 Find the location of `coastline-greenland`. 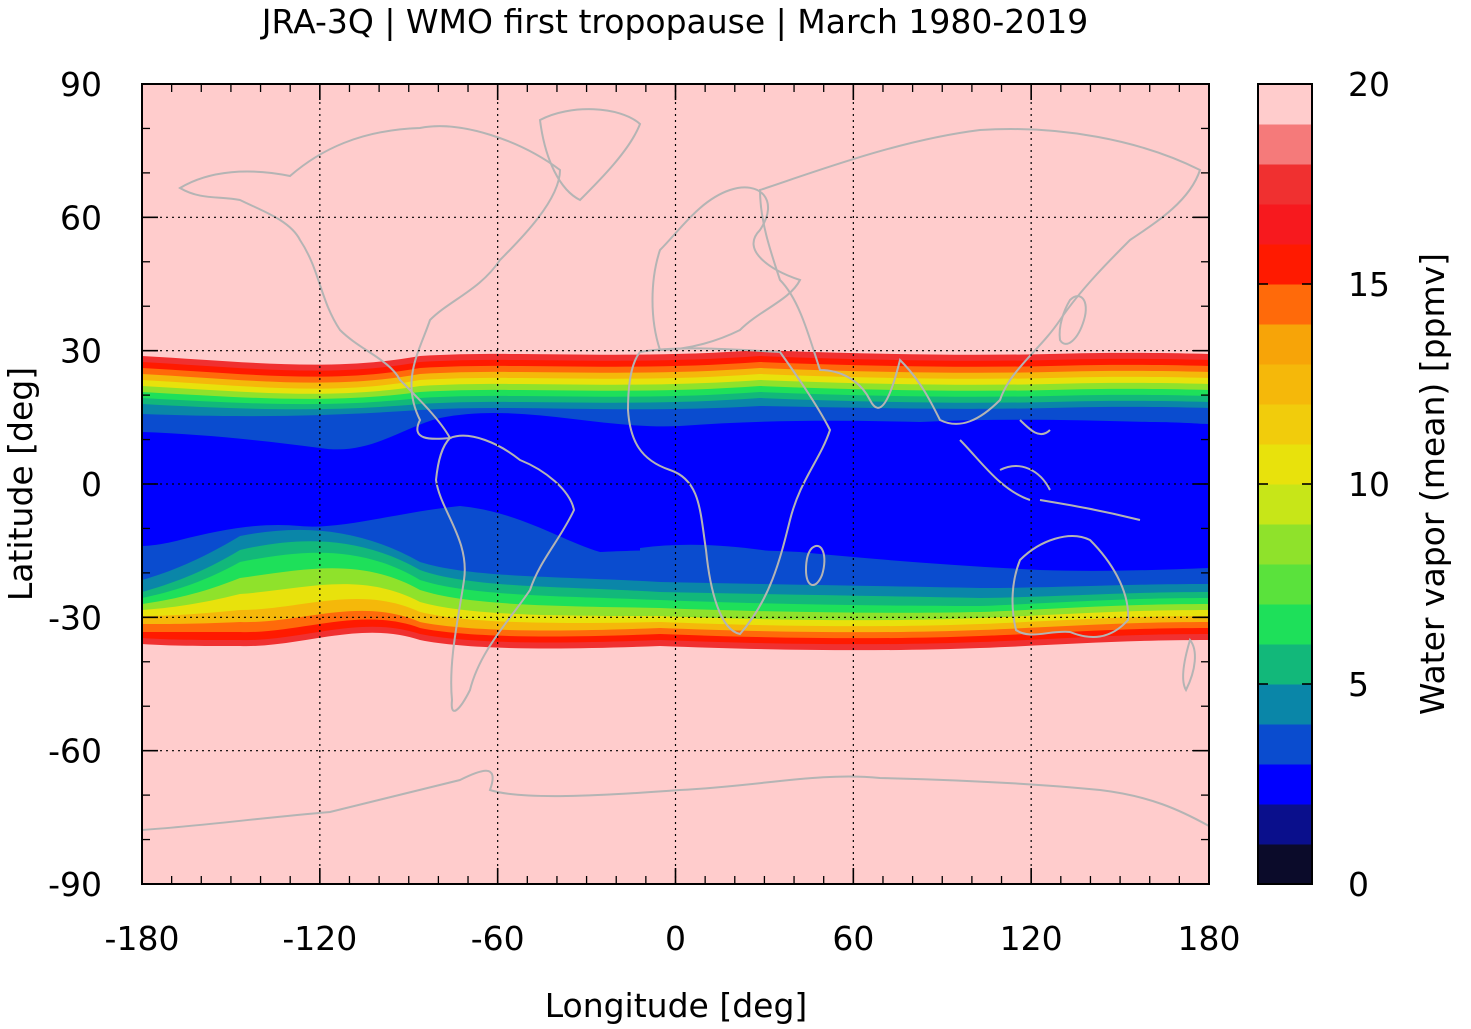

coastline-greenland is located at coordinates (590, 155).